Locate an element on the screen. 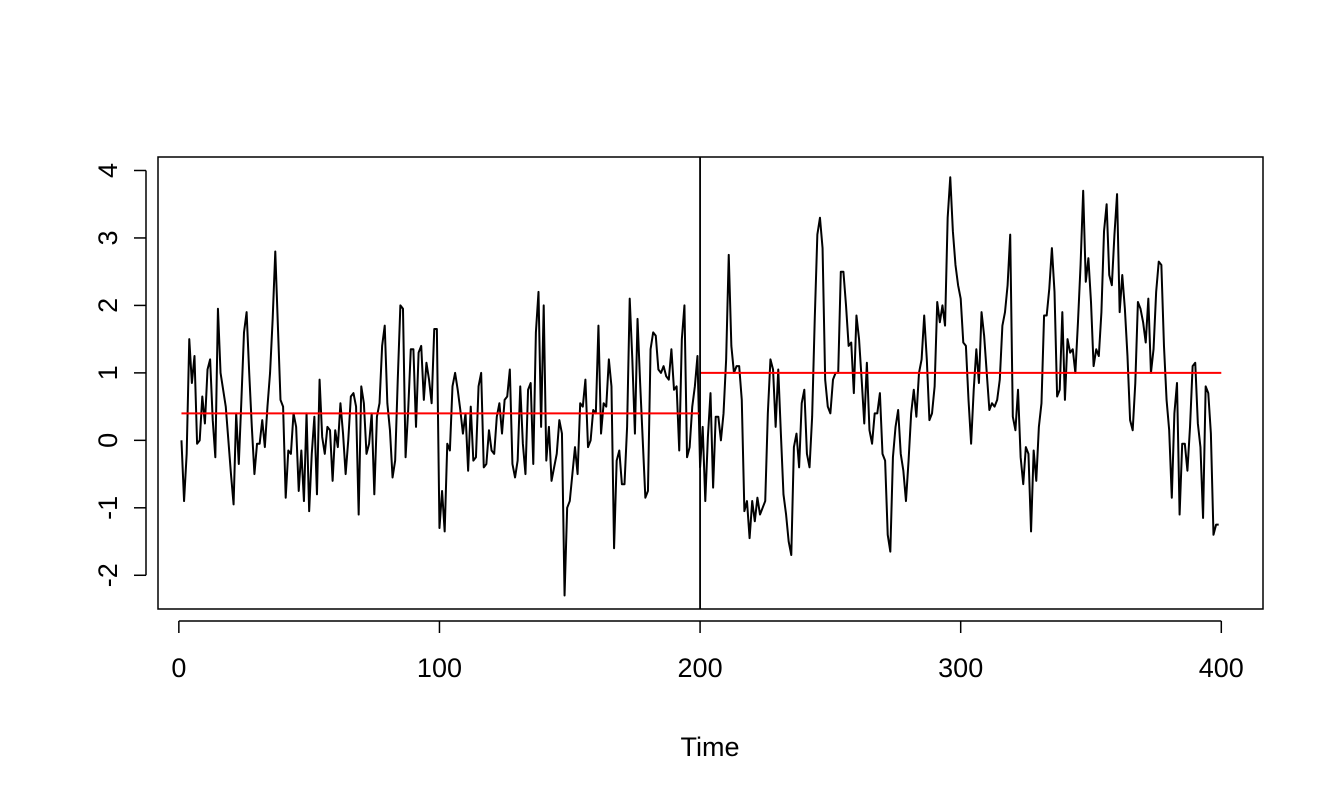 This screenshot has width=1344, height=806. x-tick-label: 200 is located at coordinates (700, 668).